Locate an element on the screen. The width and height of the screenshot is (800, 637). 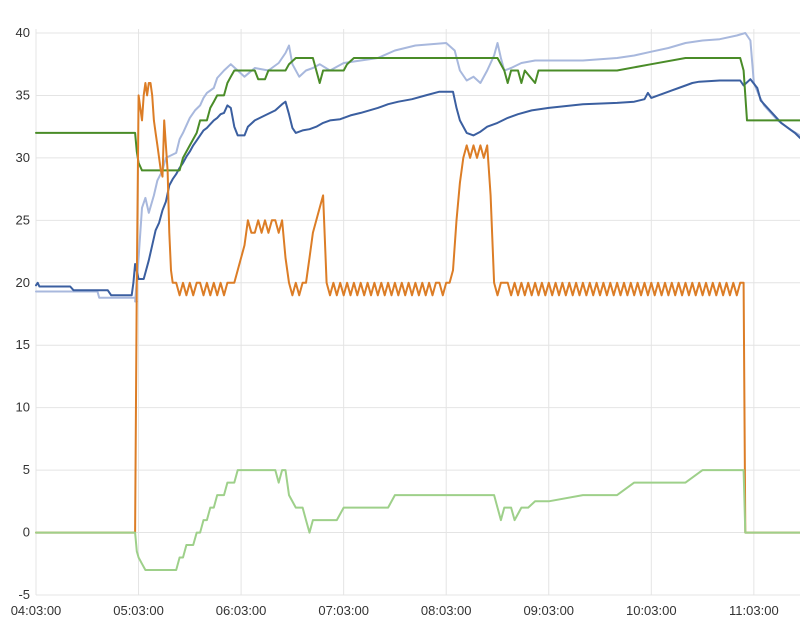
y-tick-label: 5 is located at coordinates (26, 469).